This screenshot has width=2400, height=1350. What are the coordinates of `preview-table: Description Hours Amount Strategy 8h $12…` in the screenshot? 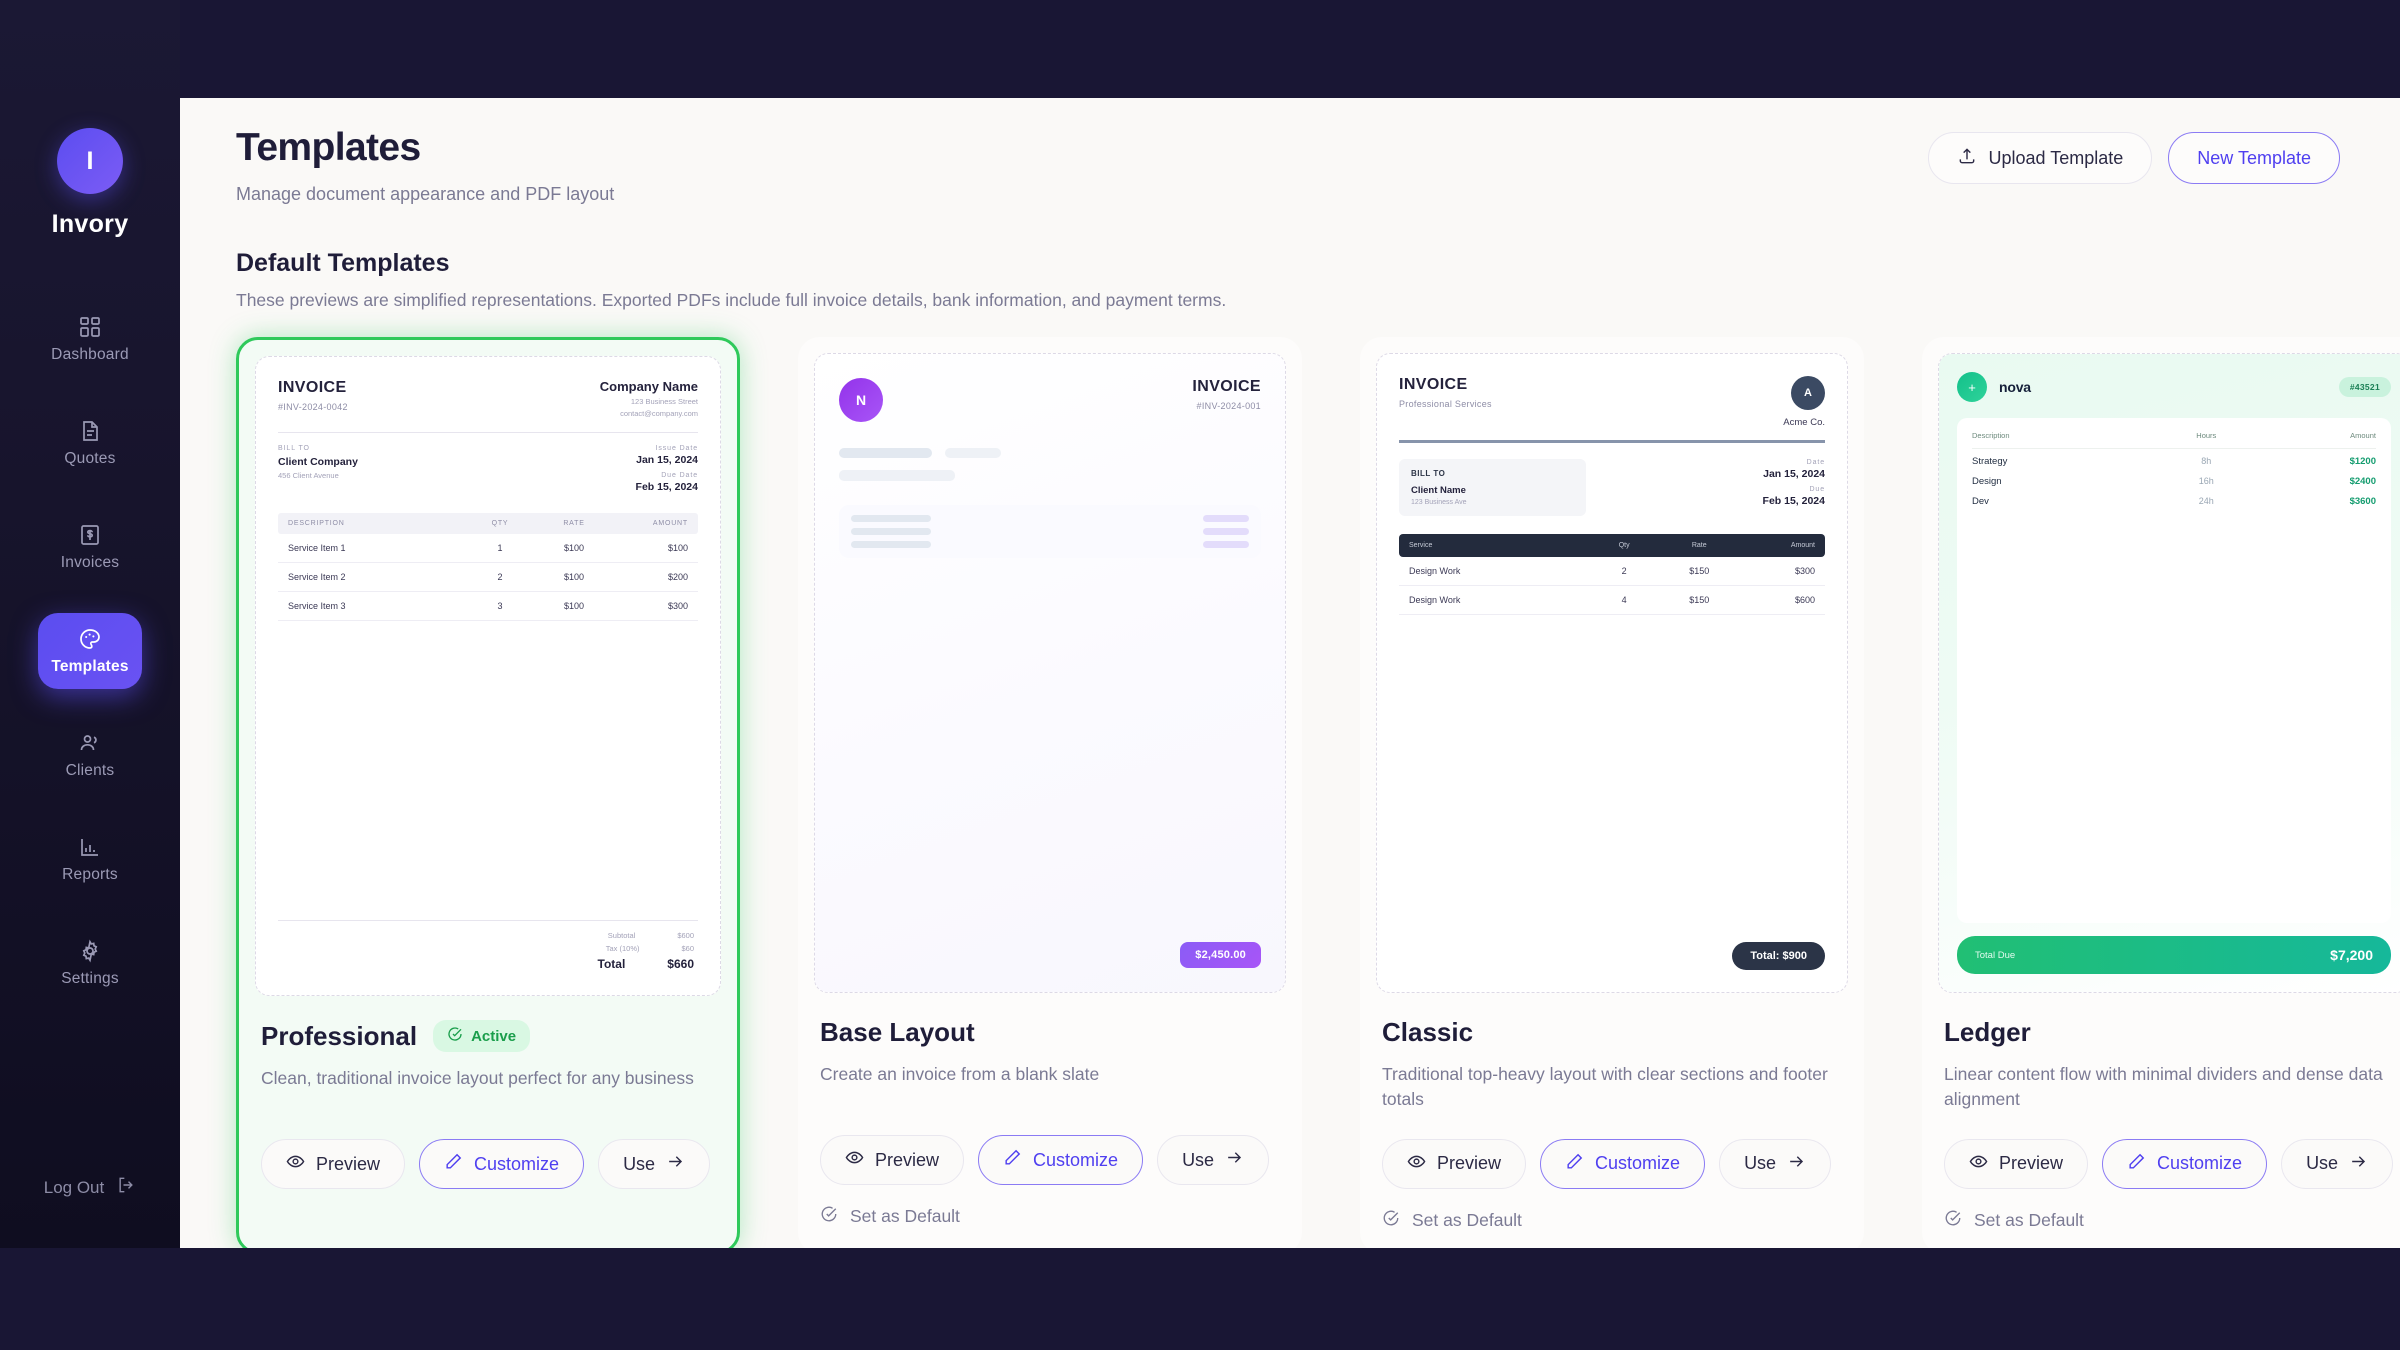 It's located at (2174, 670).